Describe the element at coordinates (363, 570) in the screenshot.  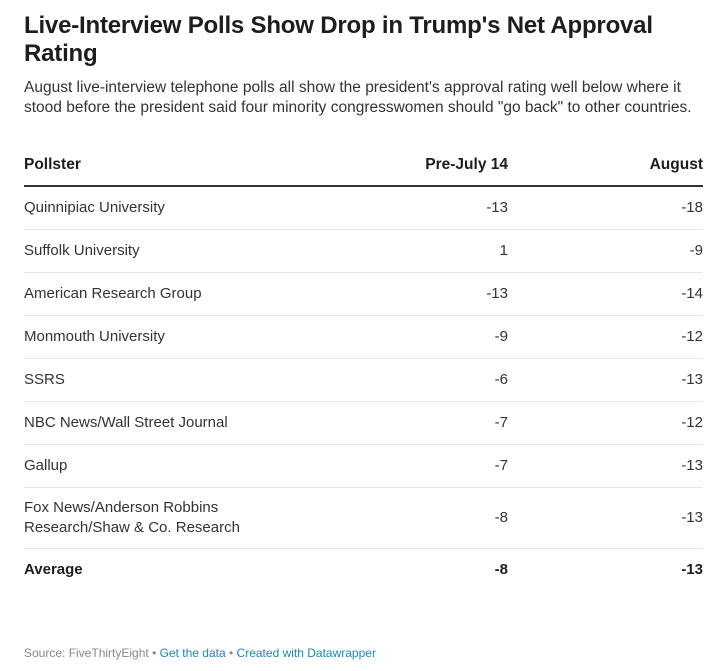
I see `average-row: Average -8 -13` at that location.